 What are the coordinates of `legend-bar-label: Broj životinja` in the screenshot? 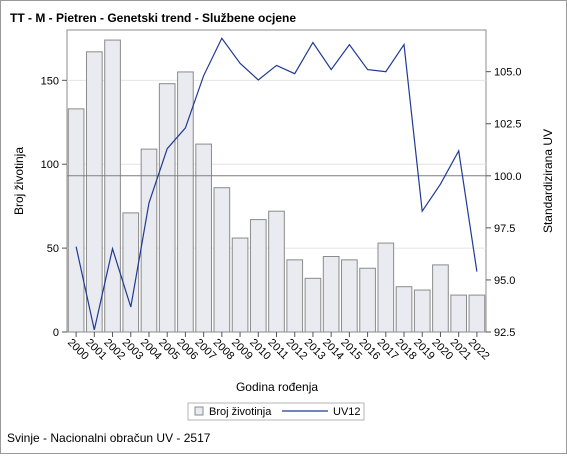 It's located at (240, 412).